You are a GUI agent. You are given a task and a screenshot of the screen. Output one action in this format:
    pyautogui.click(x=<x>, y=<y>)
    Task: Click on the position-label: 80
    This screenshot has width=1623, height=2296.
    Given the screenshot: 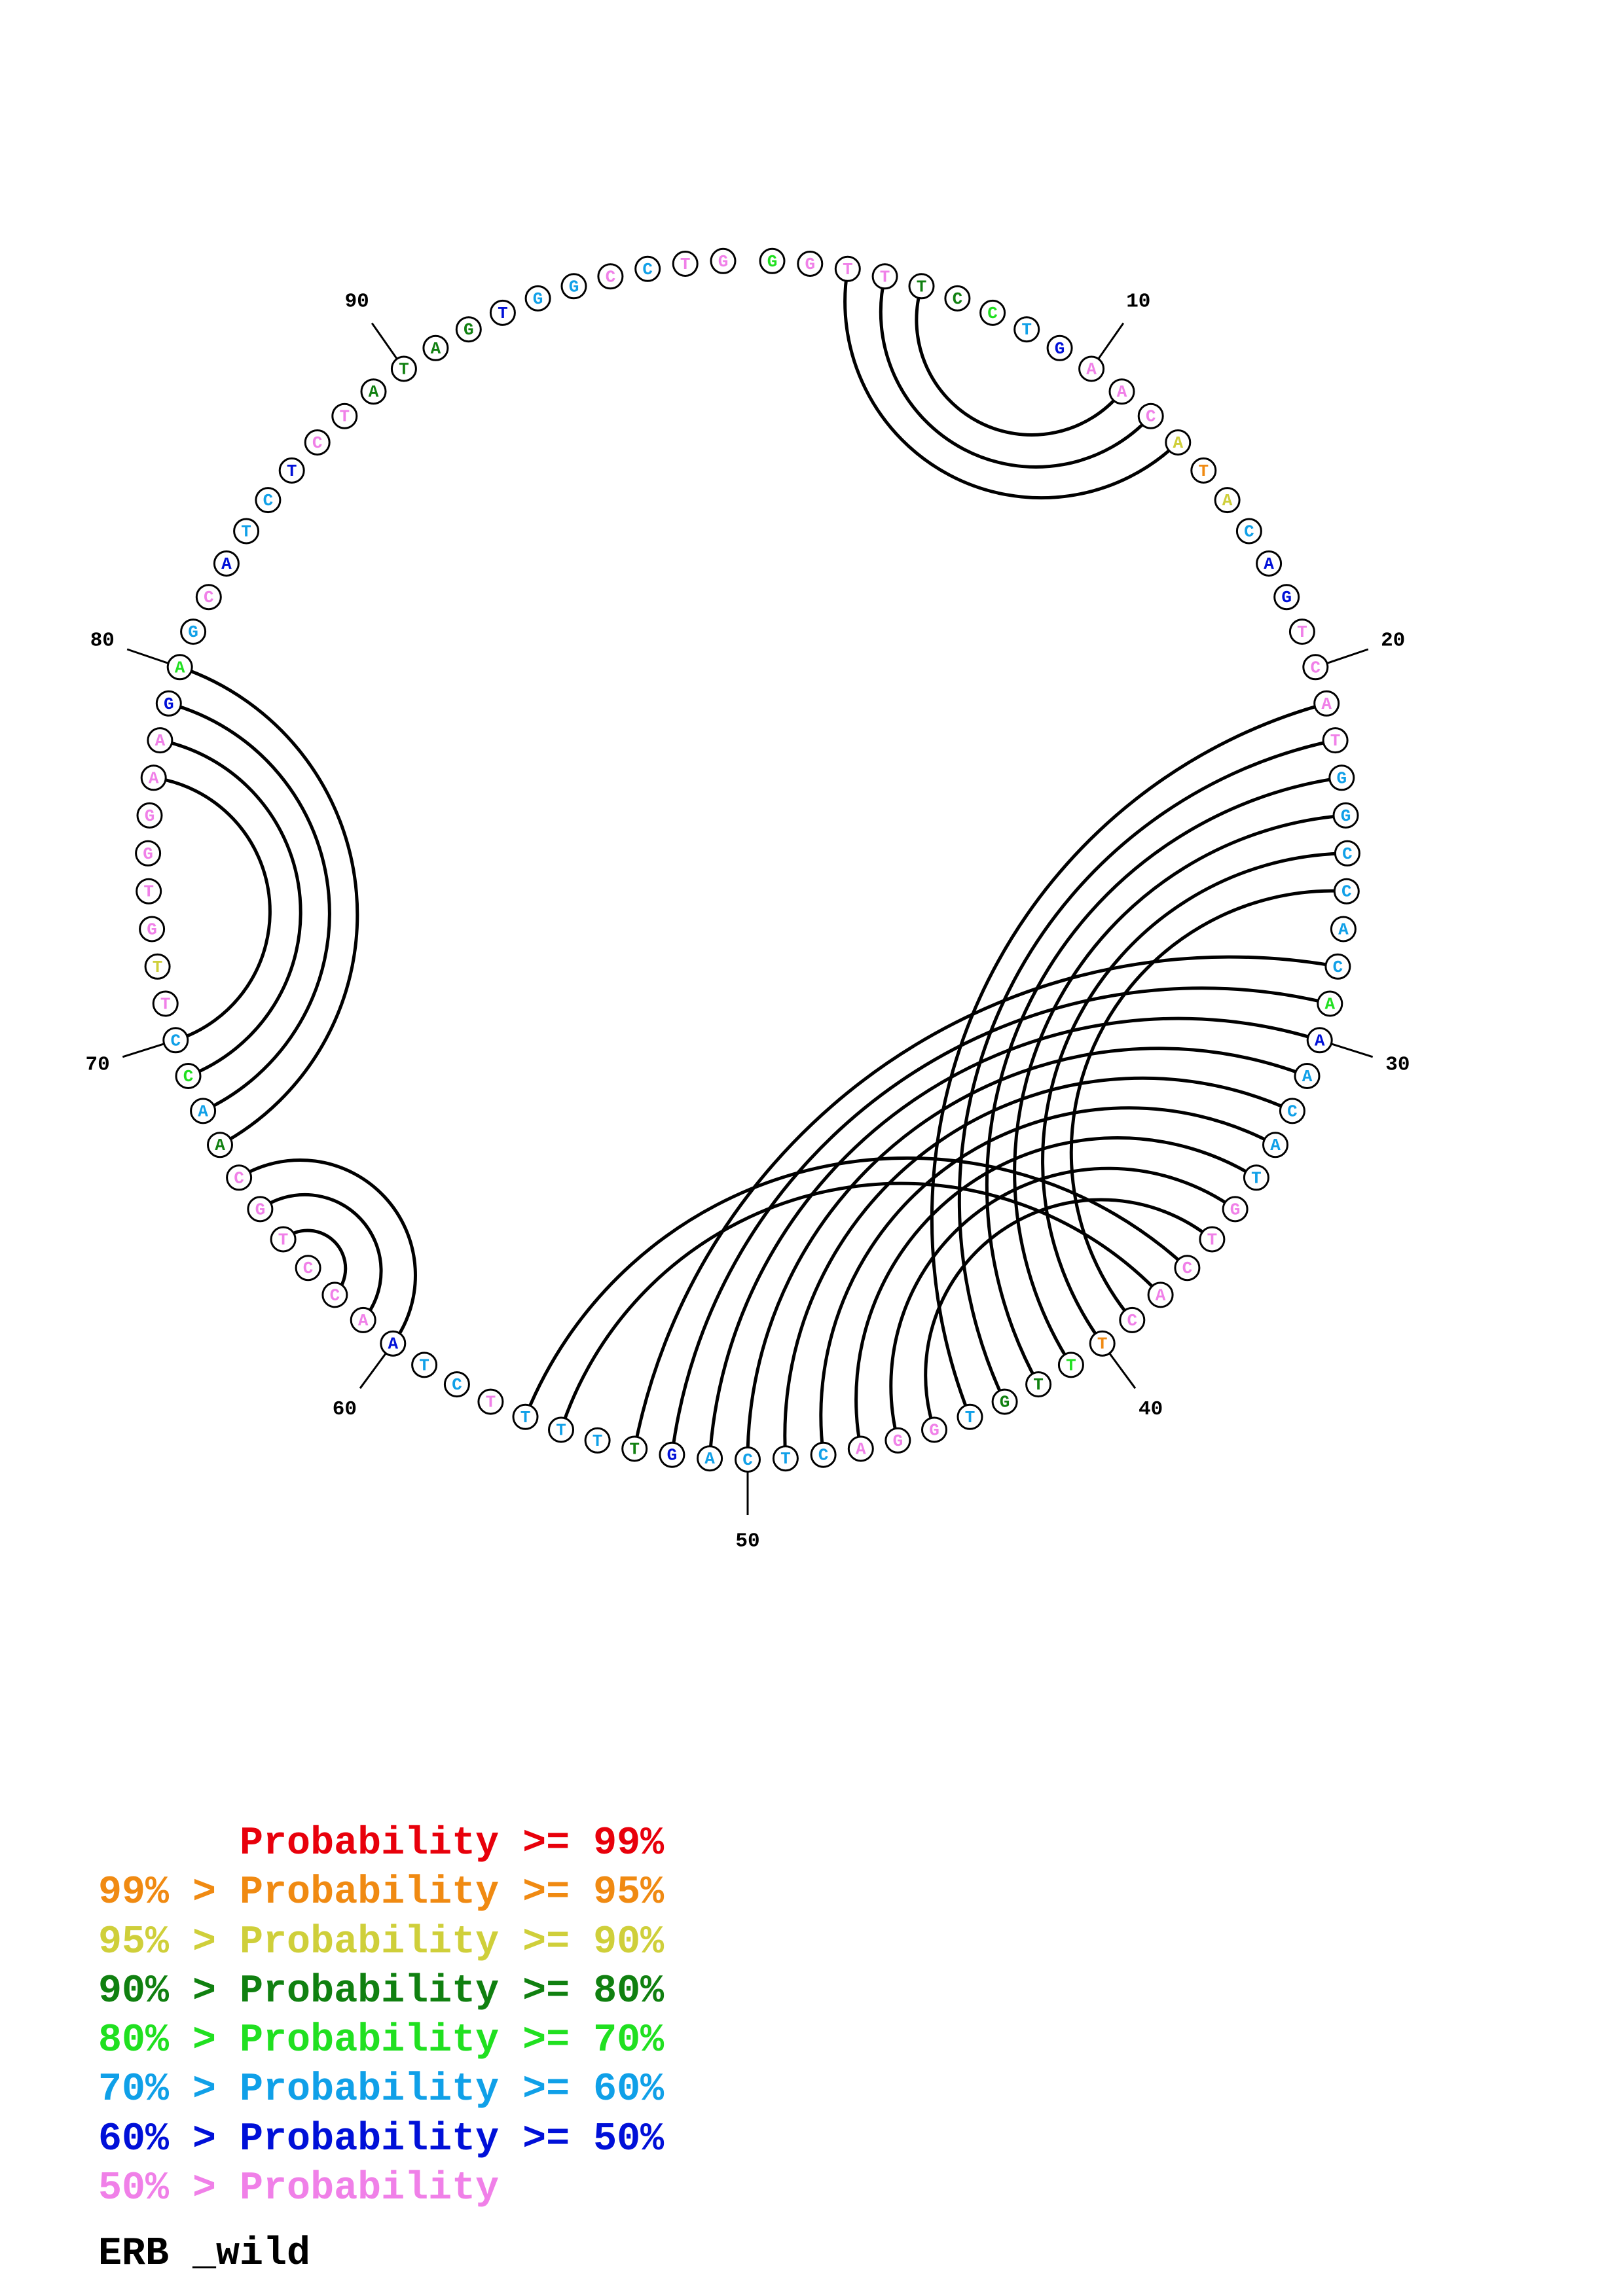 What is the action you would take?
    pyautogui.click(x=102, y=641)
    